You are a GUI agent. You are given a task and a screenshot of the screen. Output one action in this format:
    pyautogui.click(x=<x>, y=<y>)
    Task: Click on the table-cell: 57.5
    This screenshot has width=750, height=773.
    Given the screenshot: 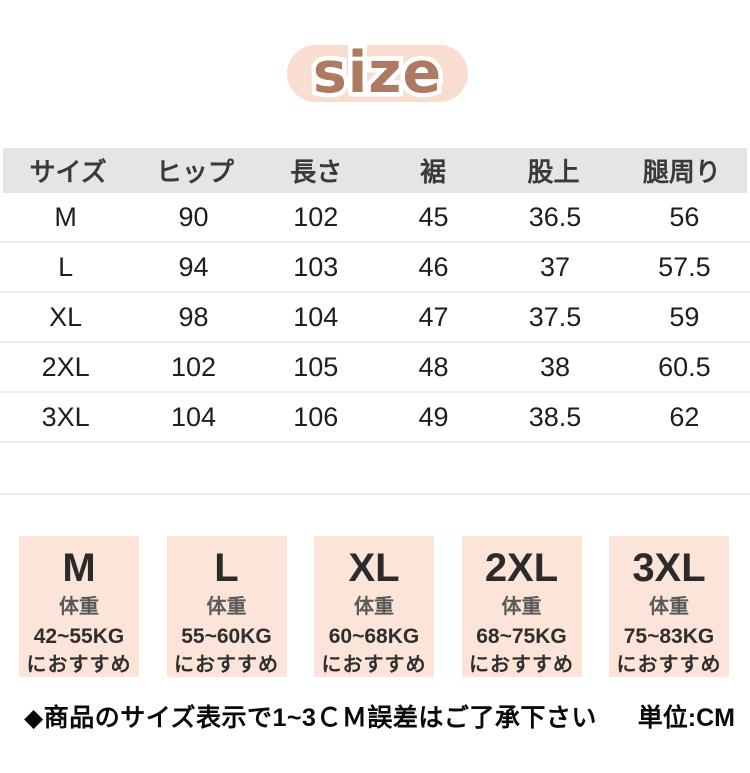 What is the action you would take?
    pyautogui.click(x=684, y=266)
    